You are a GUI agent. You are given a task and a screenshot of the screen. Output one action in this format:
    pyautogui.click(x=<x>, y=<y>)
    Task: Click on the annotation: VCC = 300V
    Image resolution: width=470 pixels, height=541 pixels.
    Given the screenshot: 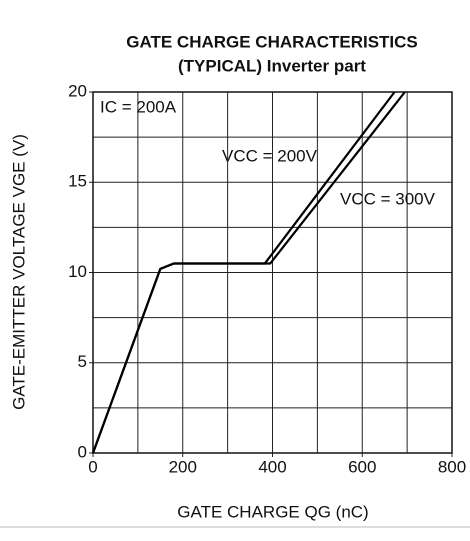 What is the action you would take?
    pyautogui.click(x=388, y=198)
    